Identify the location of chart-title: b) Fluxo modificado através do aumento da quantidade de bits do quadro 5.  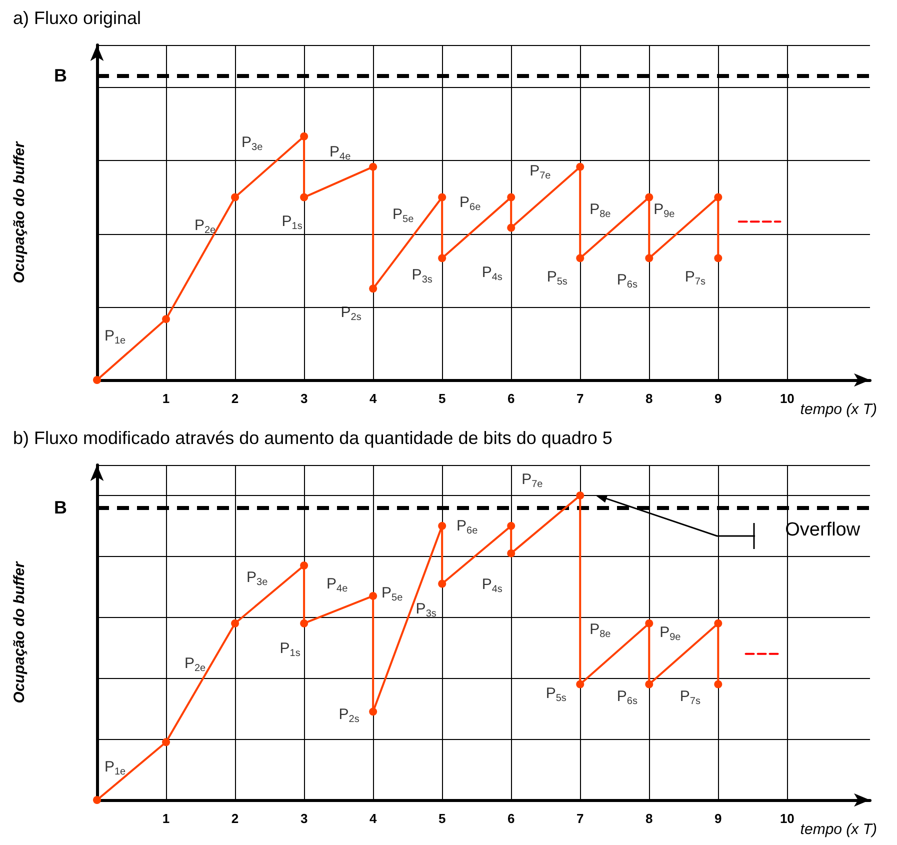
(312, 438).